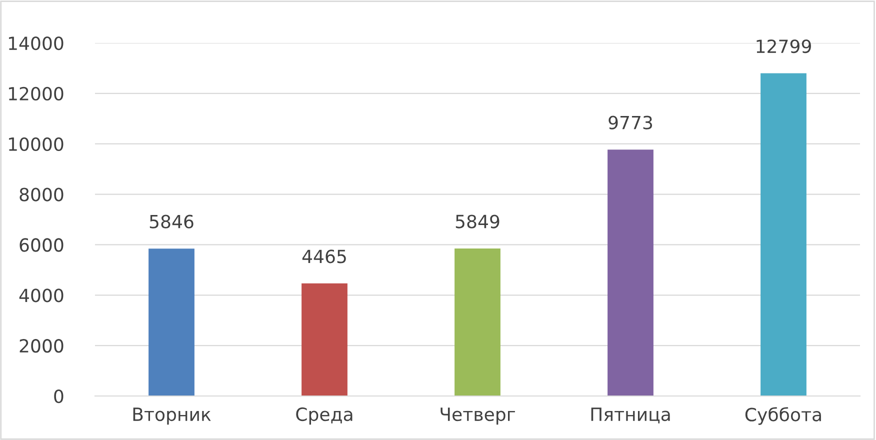  What do you see at coordinates (783, 46) in the screenshot?
I see `data-label: 12799` at bounding box center [783, 46].